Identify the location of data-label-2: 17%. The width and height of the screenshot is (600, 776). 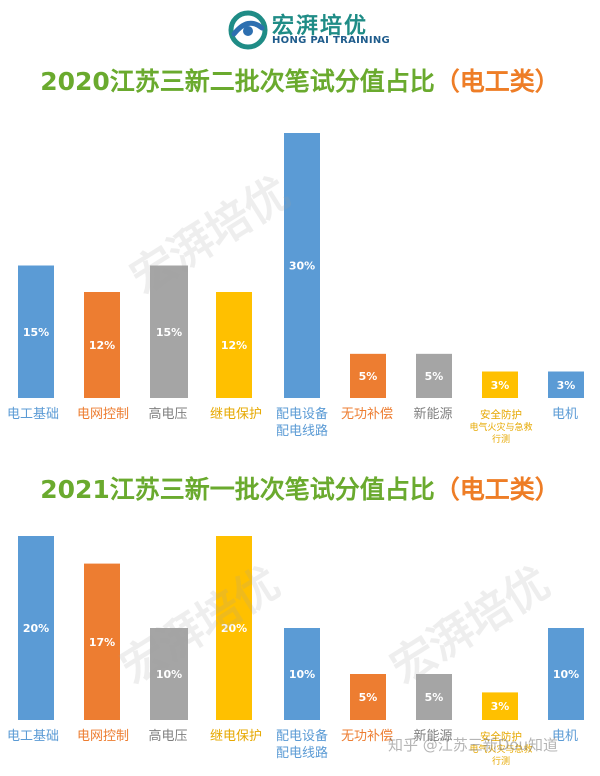
(102, 642).